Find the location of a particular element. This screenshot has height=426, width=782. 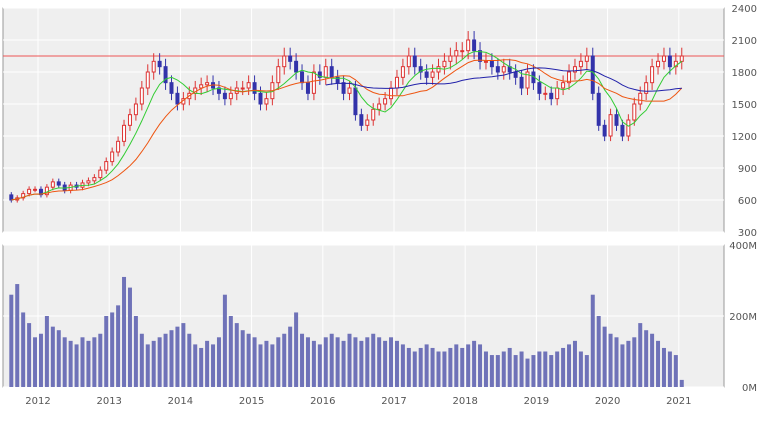

price-tick-label: 1200 is located at coordinates (744, 137).